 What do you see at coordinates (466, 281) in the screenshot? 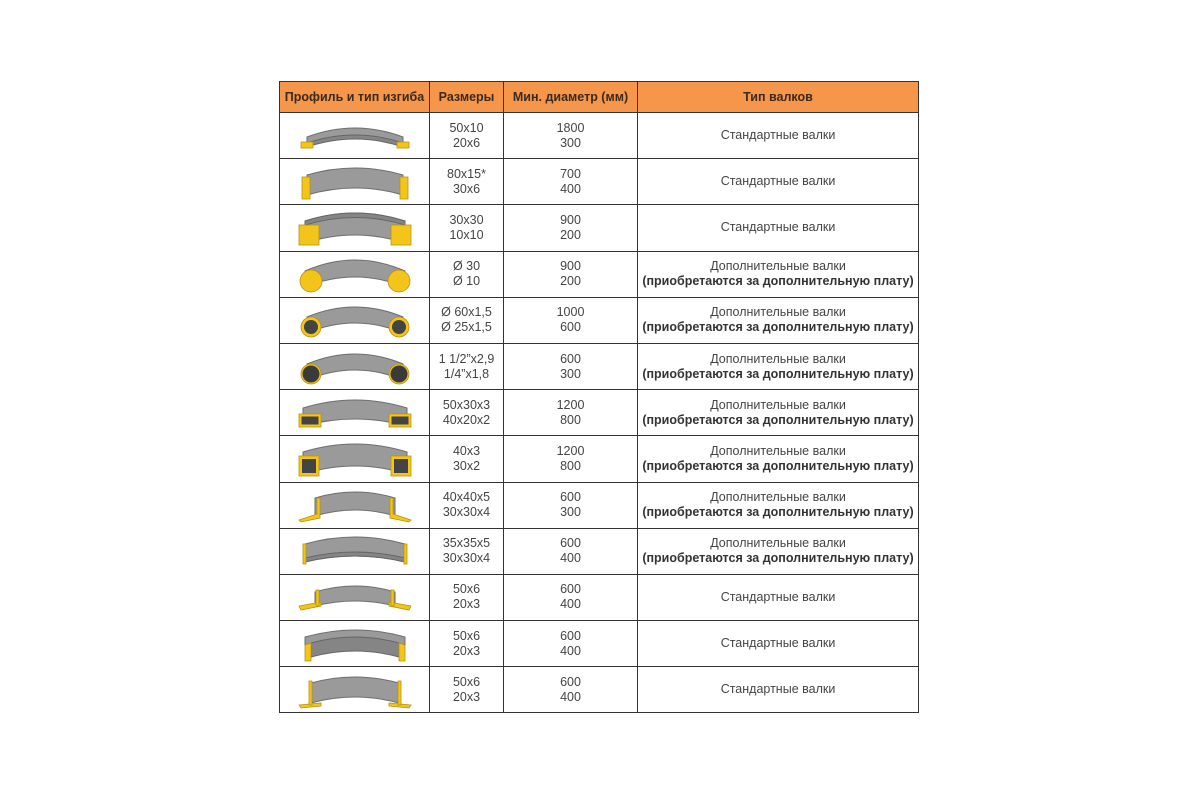
I see `size-value: Ø 10` at bounding box center [466, 281].